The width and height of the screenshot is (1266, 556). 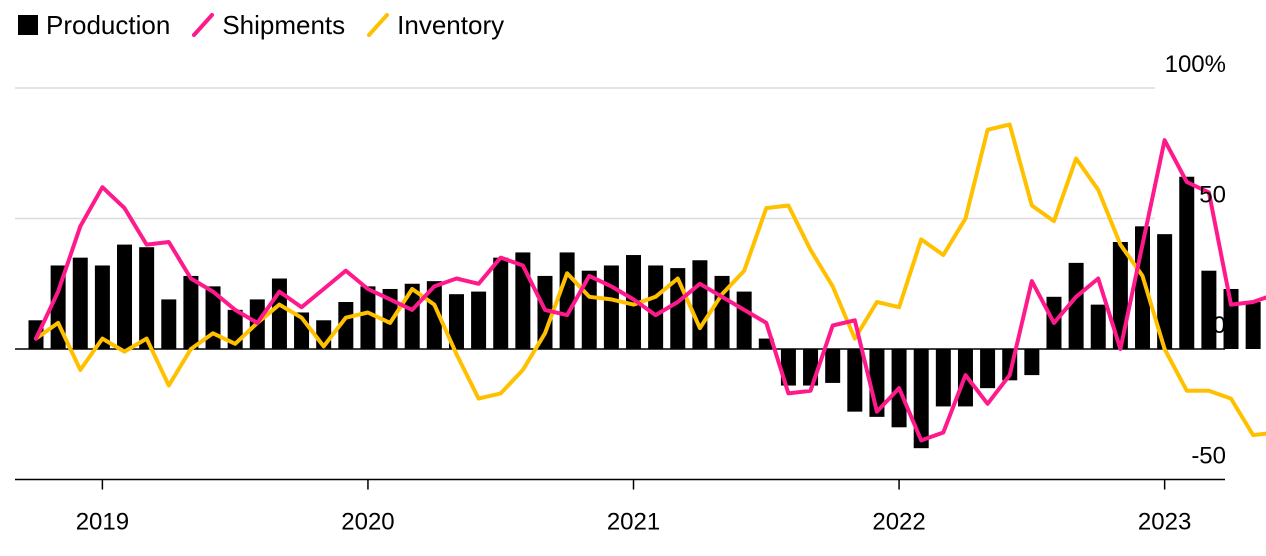 What do you see at coordinates (102, 522) in the screenshot?
I see `x-tick-label: 2019` at bounding box center [102, 522].